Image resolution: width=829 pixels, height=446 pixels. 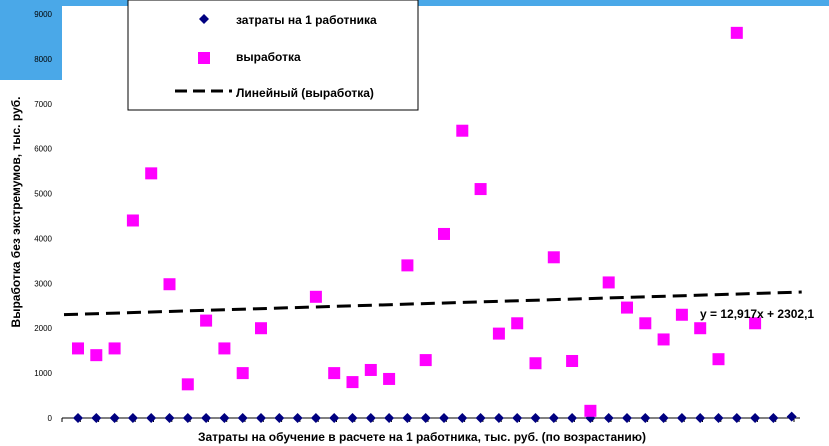 What do you see at coordinates (43, 194) in the screenshot?
I see `y-tick-label-5: 5000` at bounding box center [43, 194].